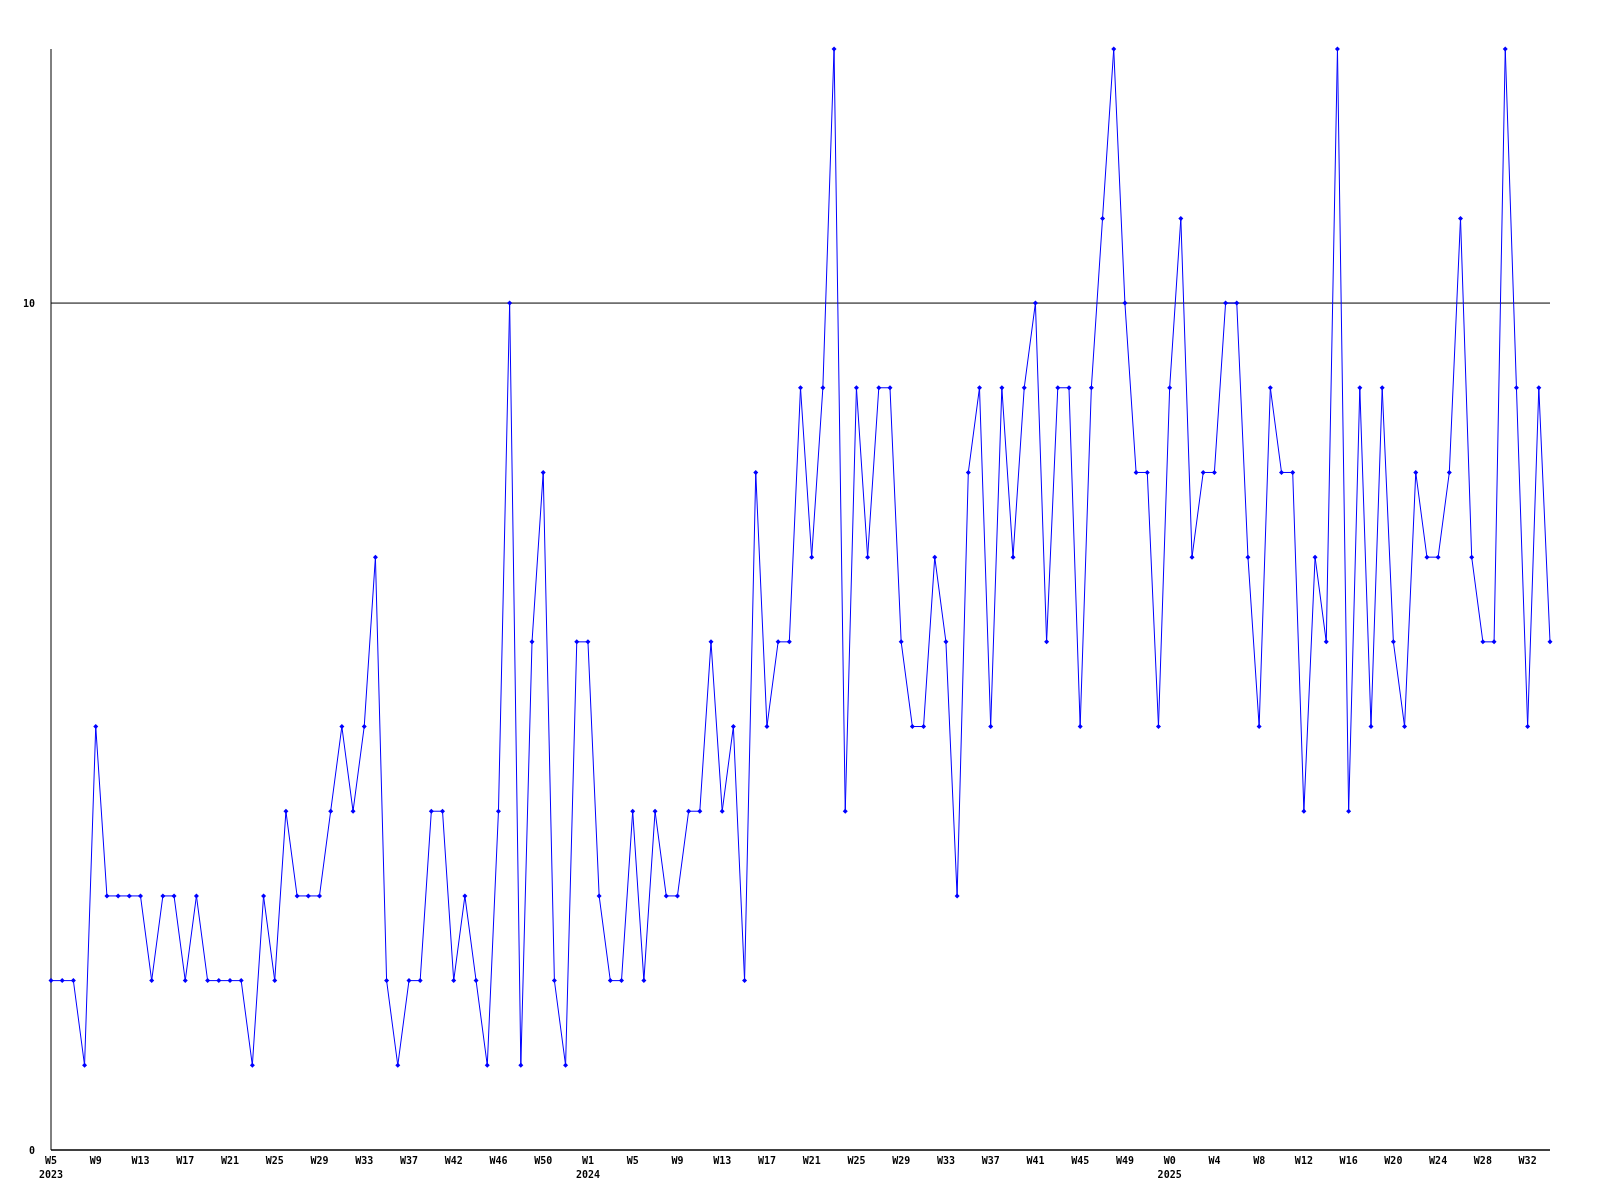 The width and height of the screenshot is (1600, 1200). I want to click on x-tick-label: W46, so click(498, 1160).